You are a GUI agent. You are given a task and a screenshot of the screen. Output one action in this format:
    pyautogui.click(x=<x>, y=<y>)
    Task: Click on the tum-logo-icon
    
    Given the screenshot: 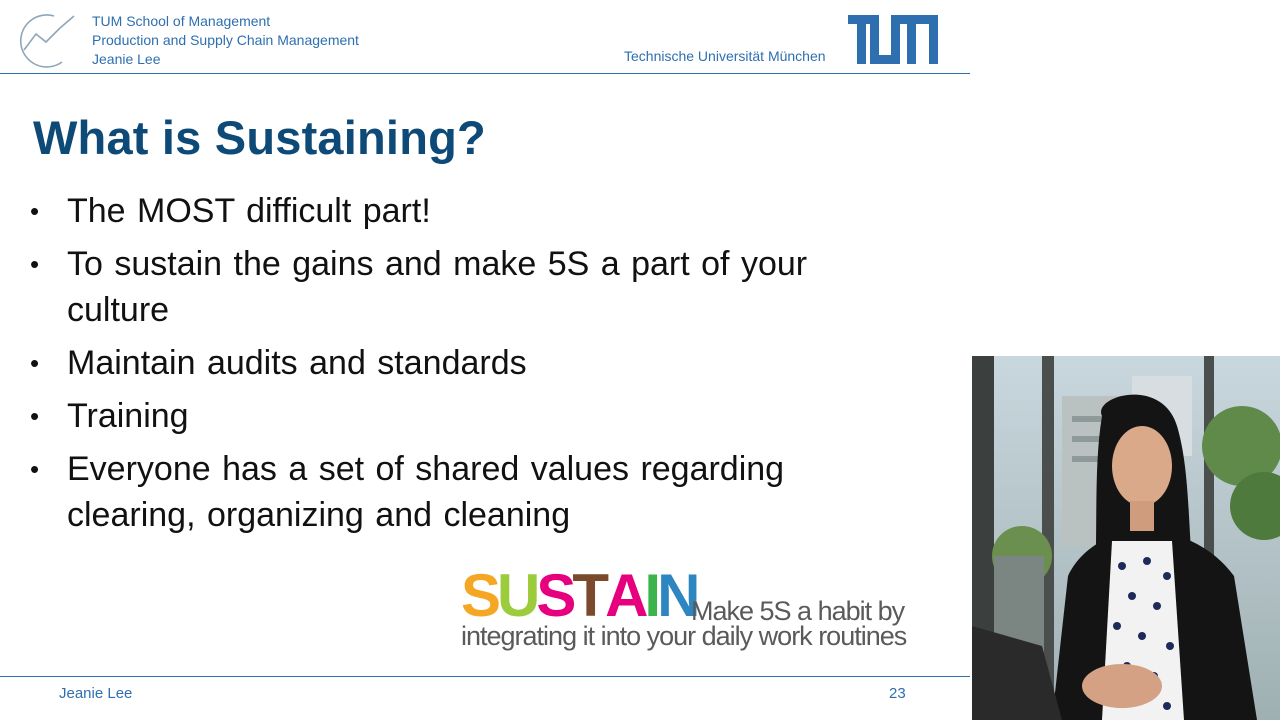 What is the action you would take?
    pyautogui.click(x=893, y=39)
    